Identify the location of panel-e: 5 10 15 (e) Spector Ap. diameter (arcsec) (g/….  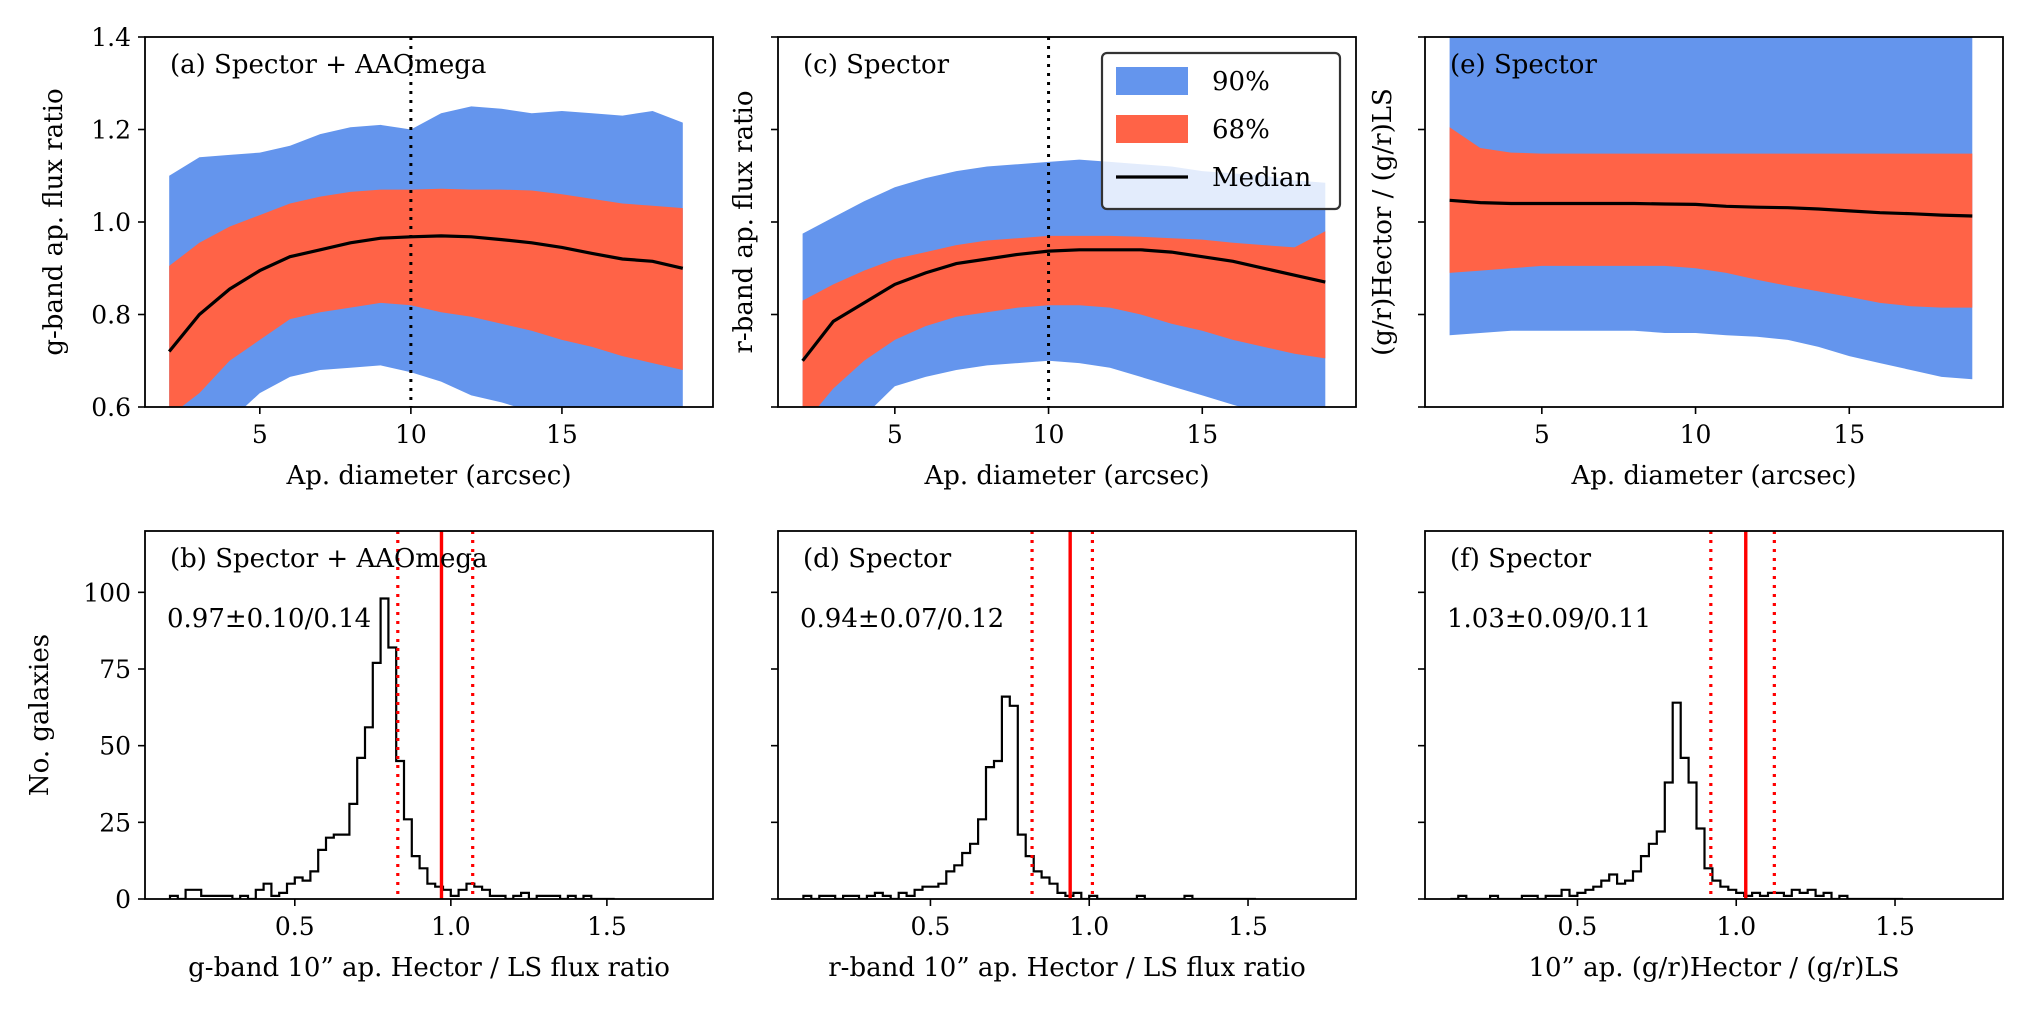
(1686, 263).